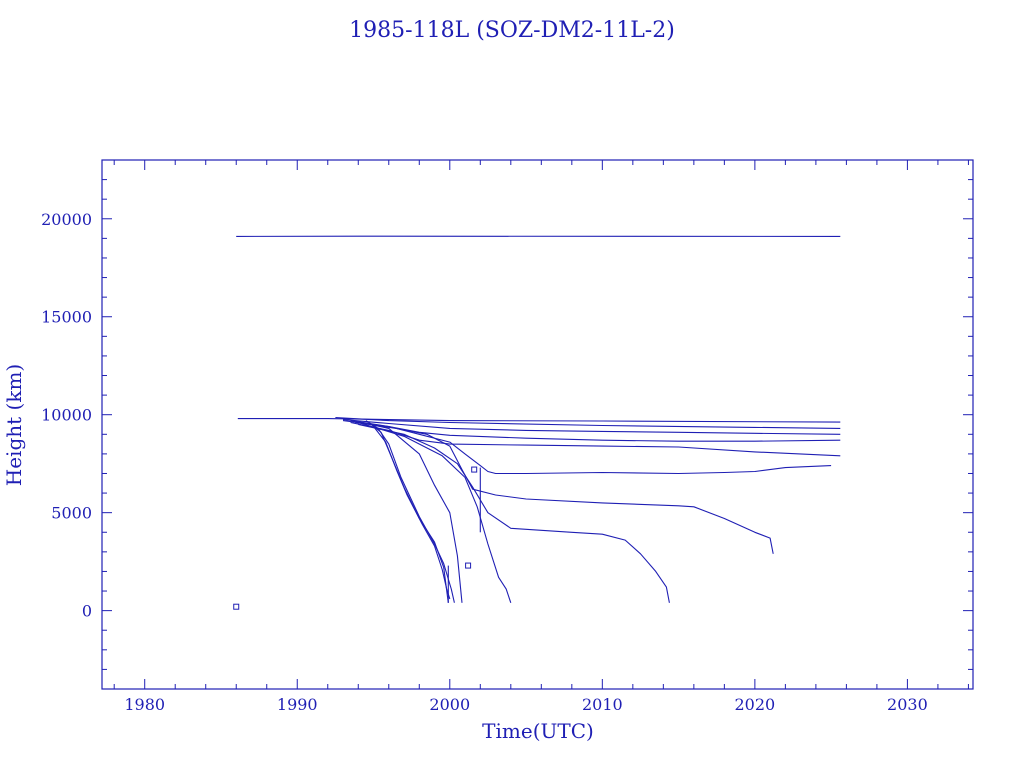 This screenshot has width=1024, height=768. Describe the element at coordinates (449, 704) in the screenshot. I see `x-tick-label: 2000` at that location.